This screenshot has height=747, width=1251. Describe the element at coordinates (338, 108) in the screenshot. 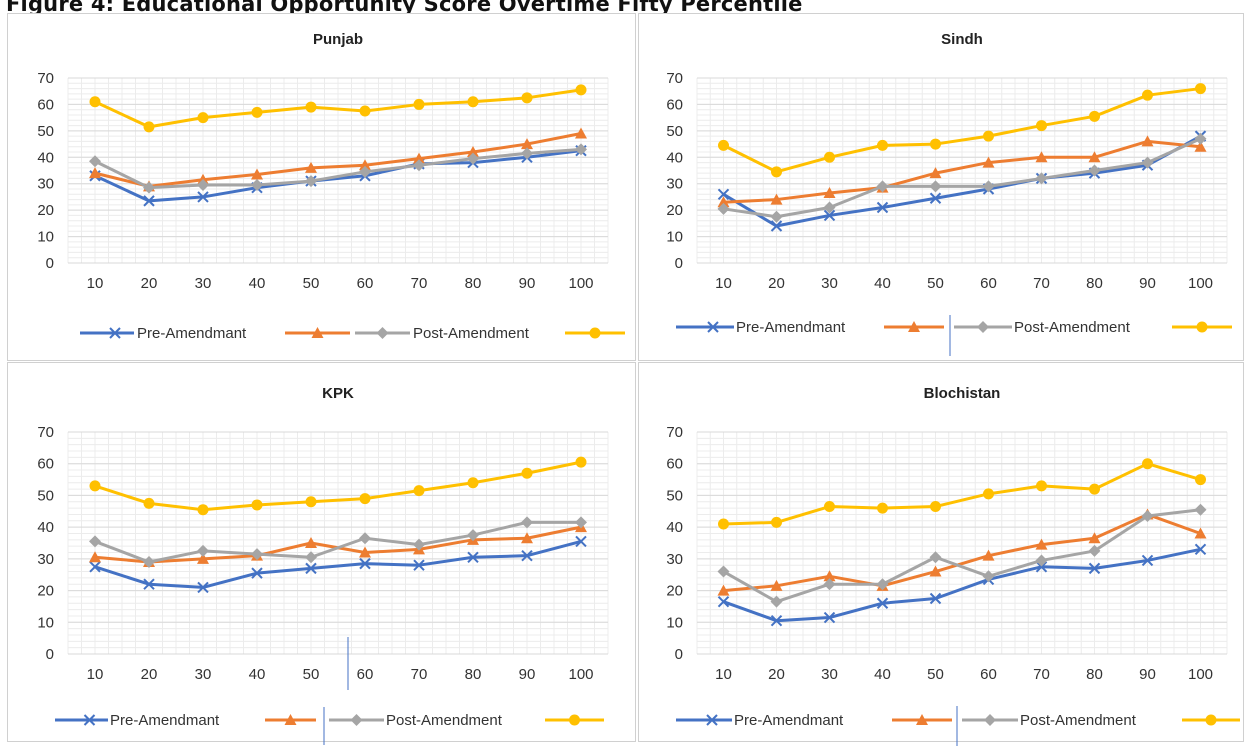

I see `chart0-series-3-line` at that location.